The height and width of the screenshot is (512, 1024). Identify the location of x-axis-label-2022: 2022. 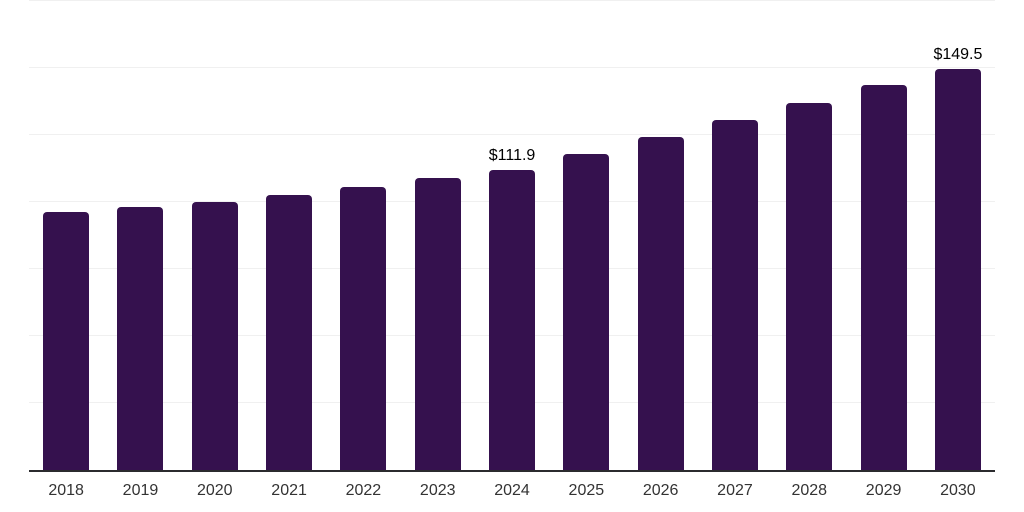
(363, 490).